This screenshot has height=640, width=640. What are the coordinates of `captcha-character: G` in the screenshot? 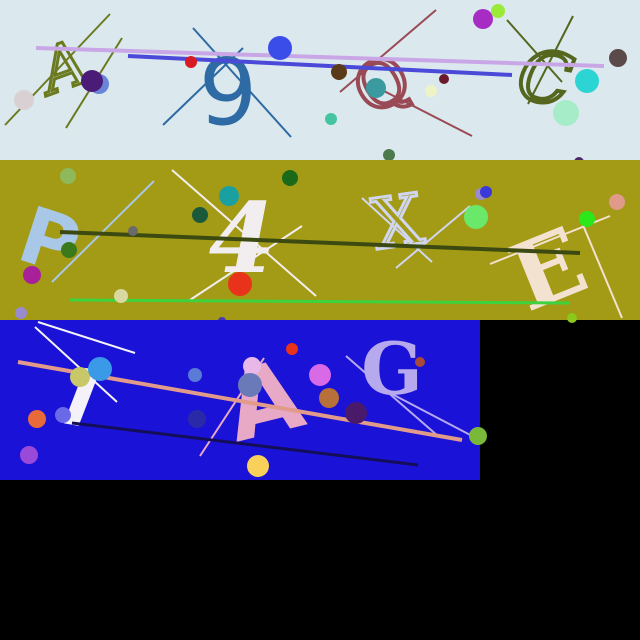 It's located at (392, 368).